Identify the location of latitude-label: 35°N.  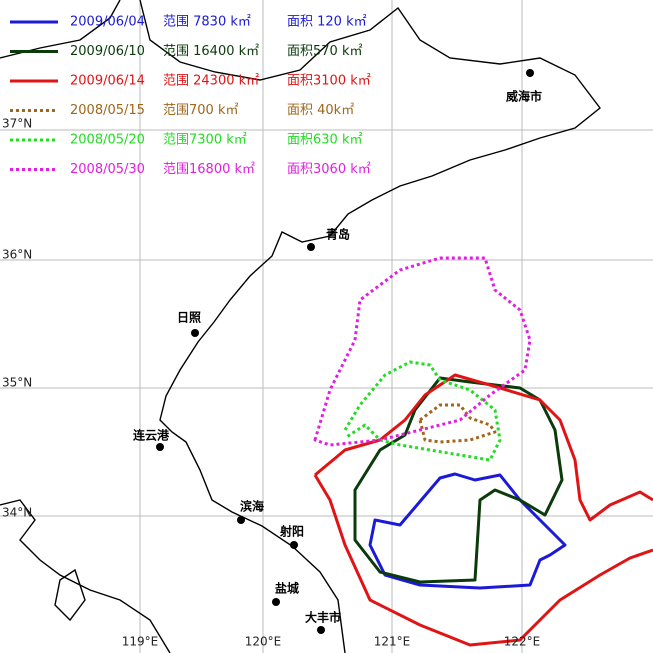
(17, 383).